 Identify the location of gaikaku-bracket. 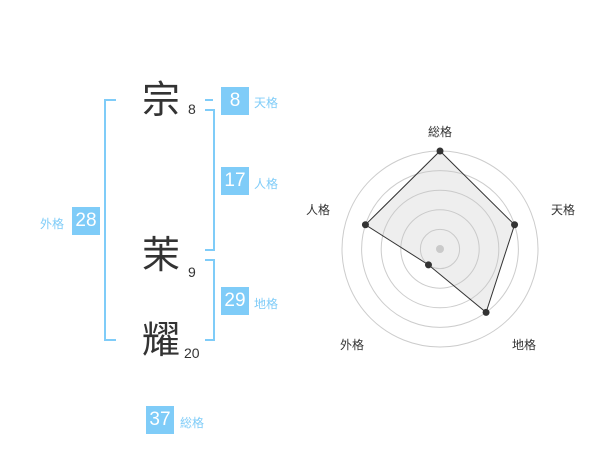
(110, 220).